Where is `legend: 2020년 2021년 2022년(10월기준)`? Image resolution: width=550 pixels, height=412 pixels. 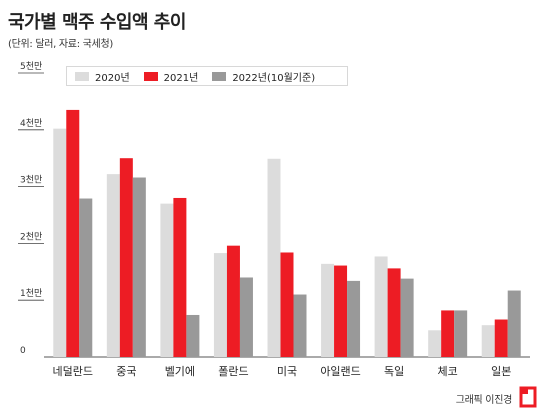 legend: 2020년 2021년 2022년(10월기준) is located at coordinates (207, 76).